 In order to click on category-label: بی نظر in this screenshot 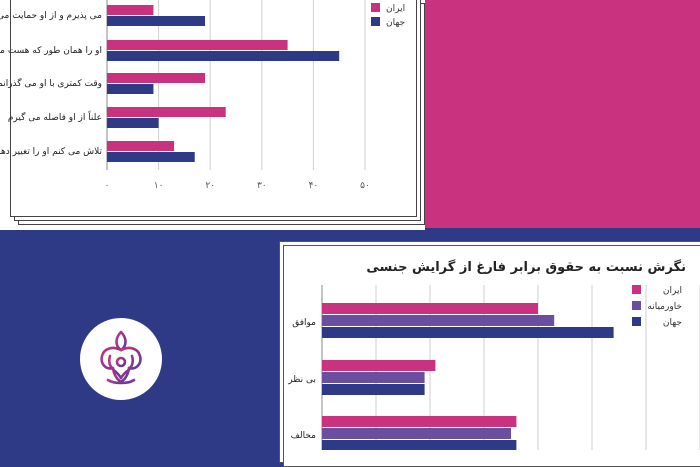, I will do `click(301, 380)`.